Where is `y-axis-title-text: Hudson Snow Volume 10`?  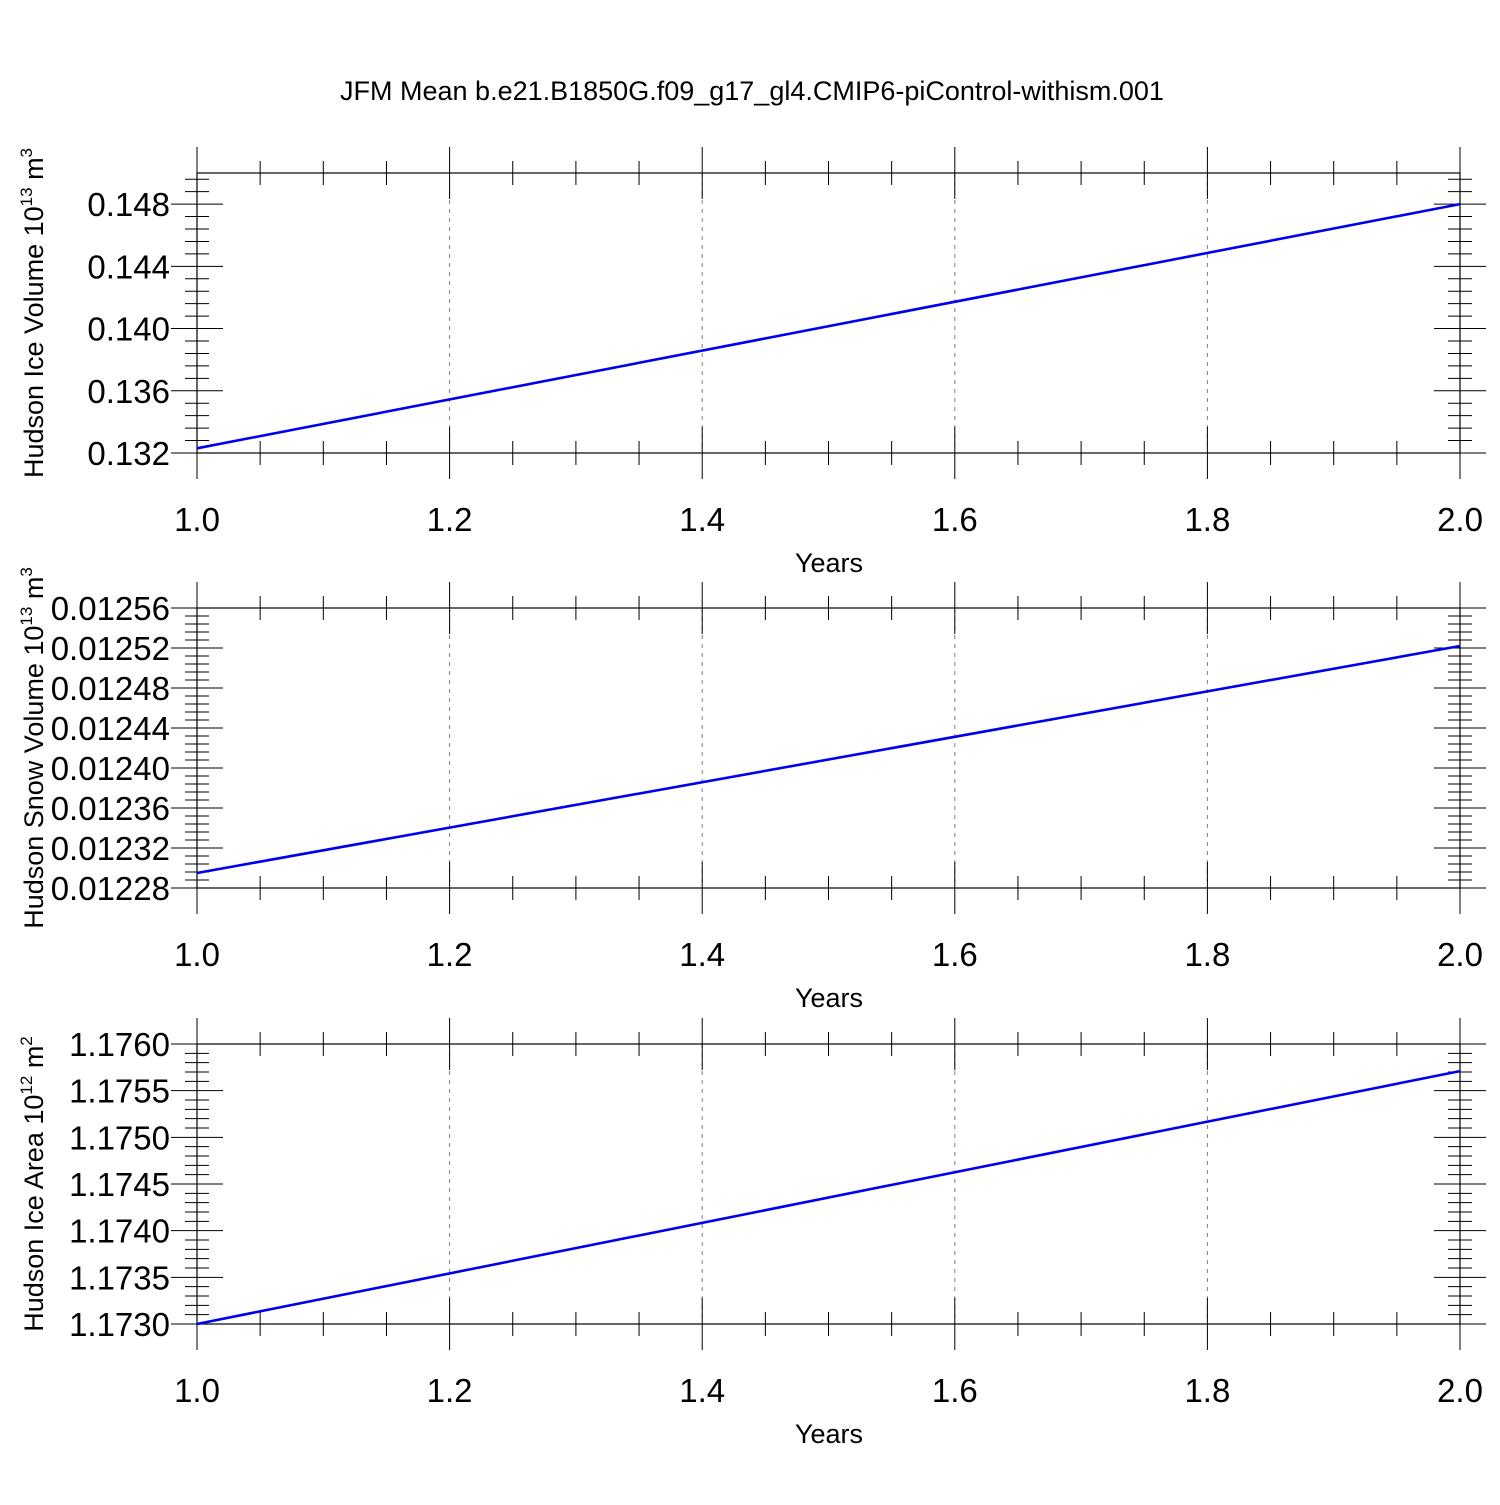
y-axis-title-text: Hudson Snow Volume 10 is located at coordinates (34, 777).